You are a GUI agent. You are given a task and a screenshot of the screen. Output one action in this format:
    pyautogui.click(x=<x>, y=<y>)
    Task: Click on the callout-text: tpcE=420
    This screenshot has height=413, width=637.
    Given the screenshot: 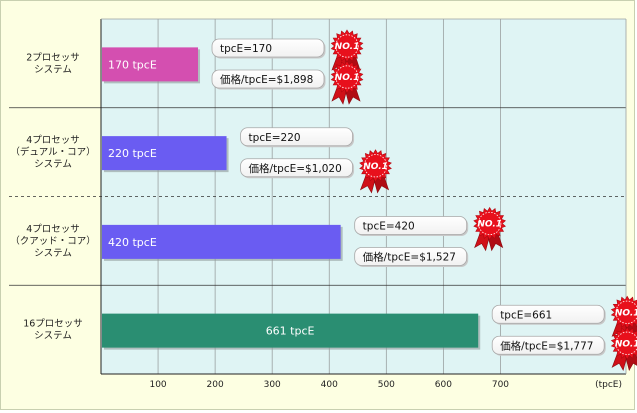 What is the action you would take?
    pyautogui.click(x=389, y=227)
    